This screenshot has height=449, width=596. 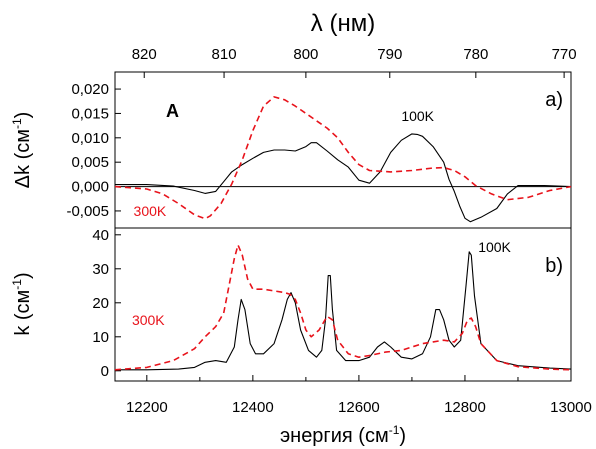 I want to click on x-tick-label: 12200, so click(x=147, y=407).